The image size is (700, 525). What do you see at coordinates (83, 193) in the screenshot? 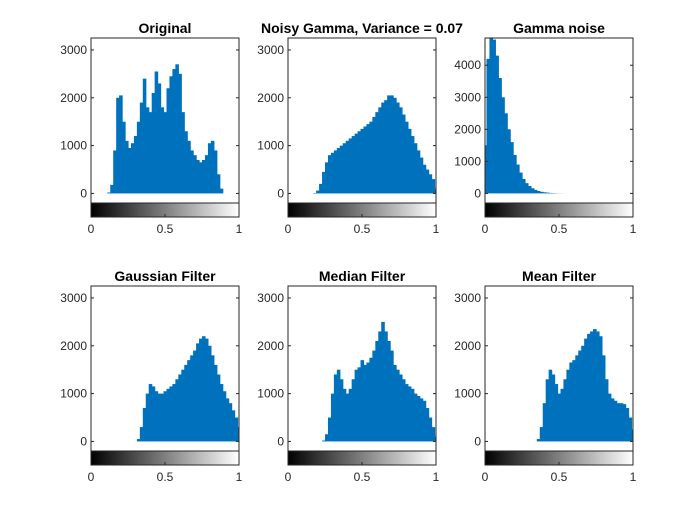
I see `y-tick-label: 0` at bounding box center [83, 193].